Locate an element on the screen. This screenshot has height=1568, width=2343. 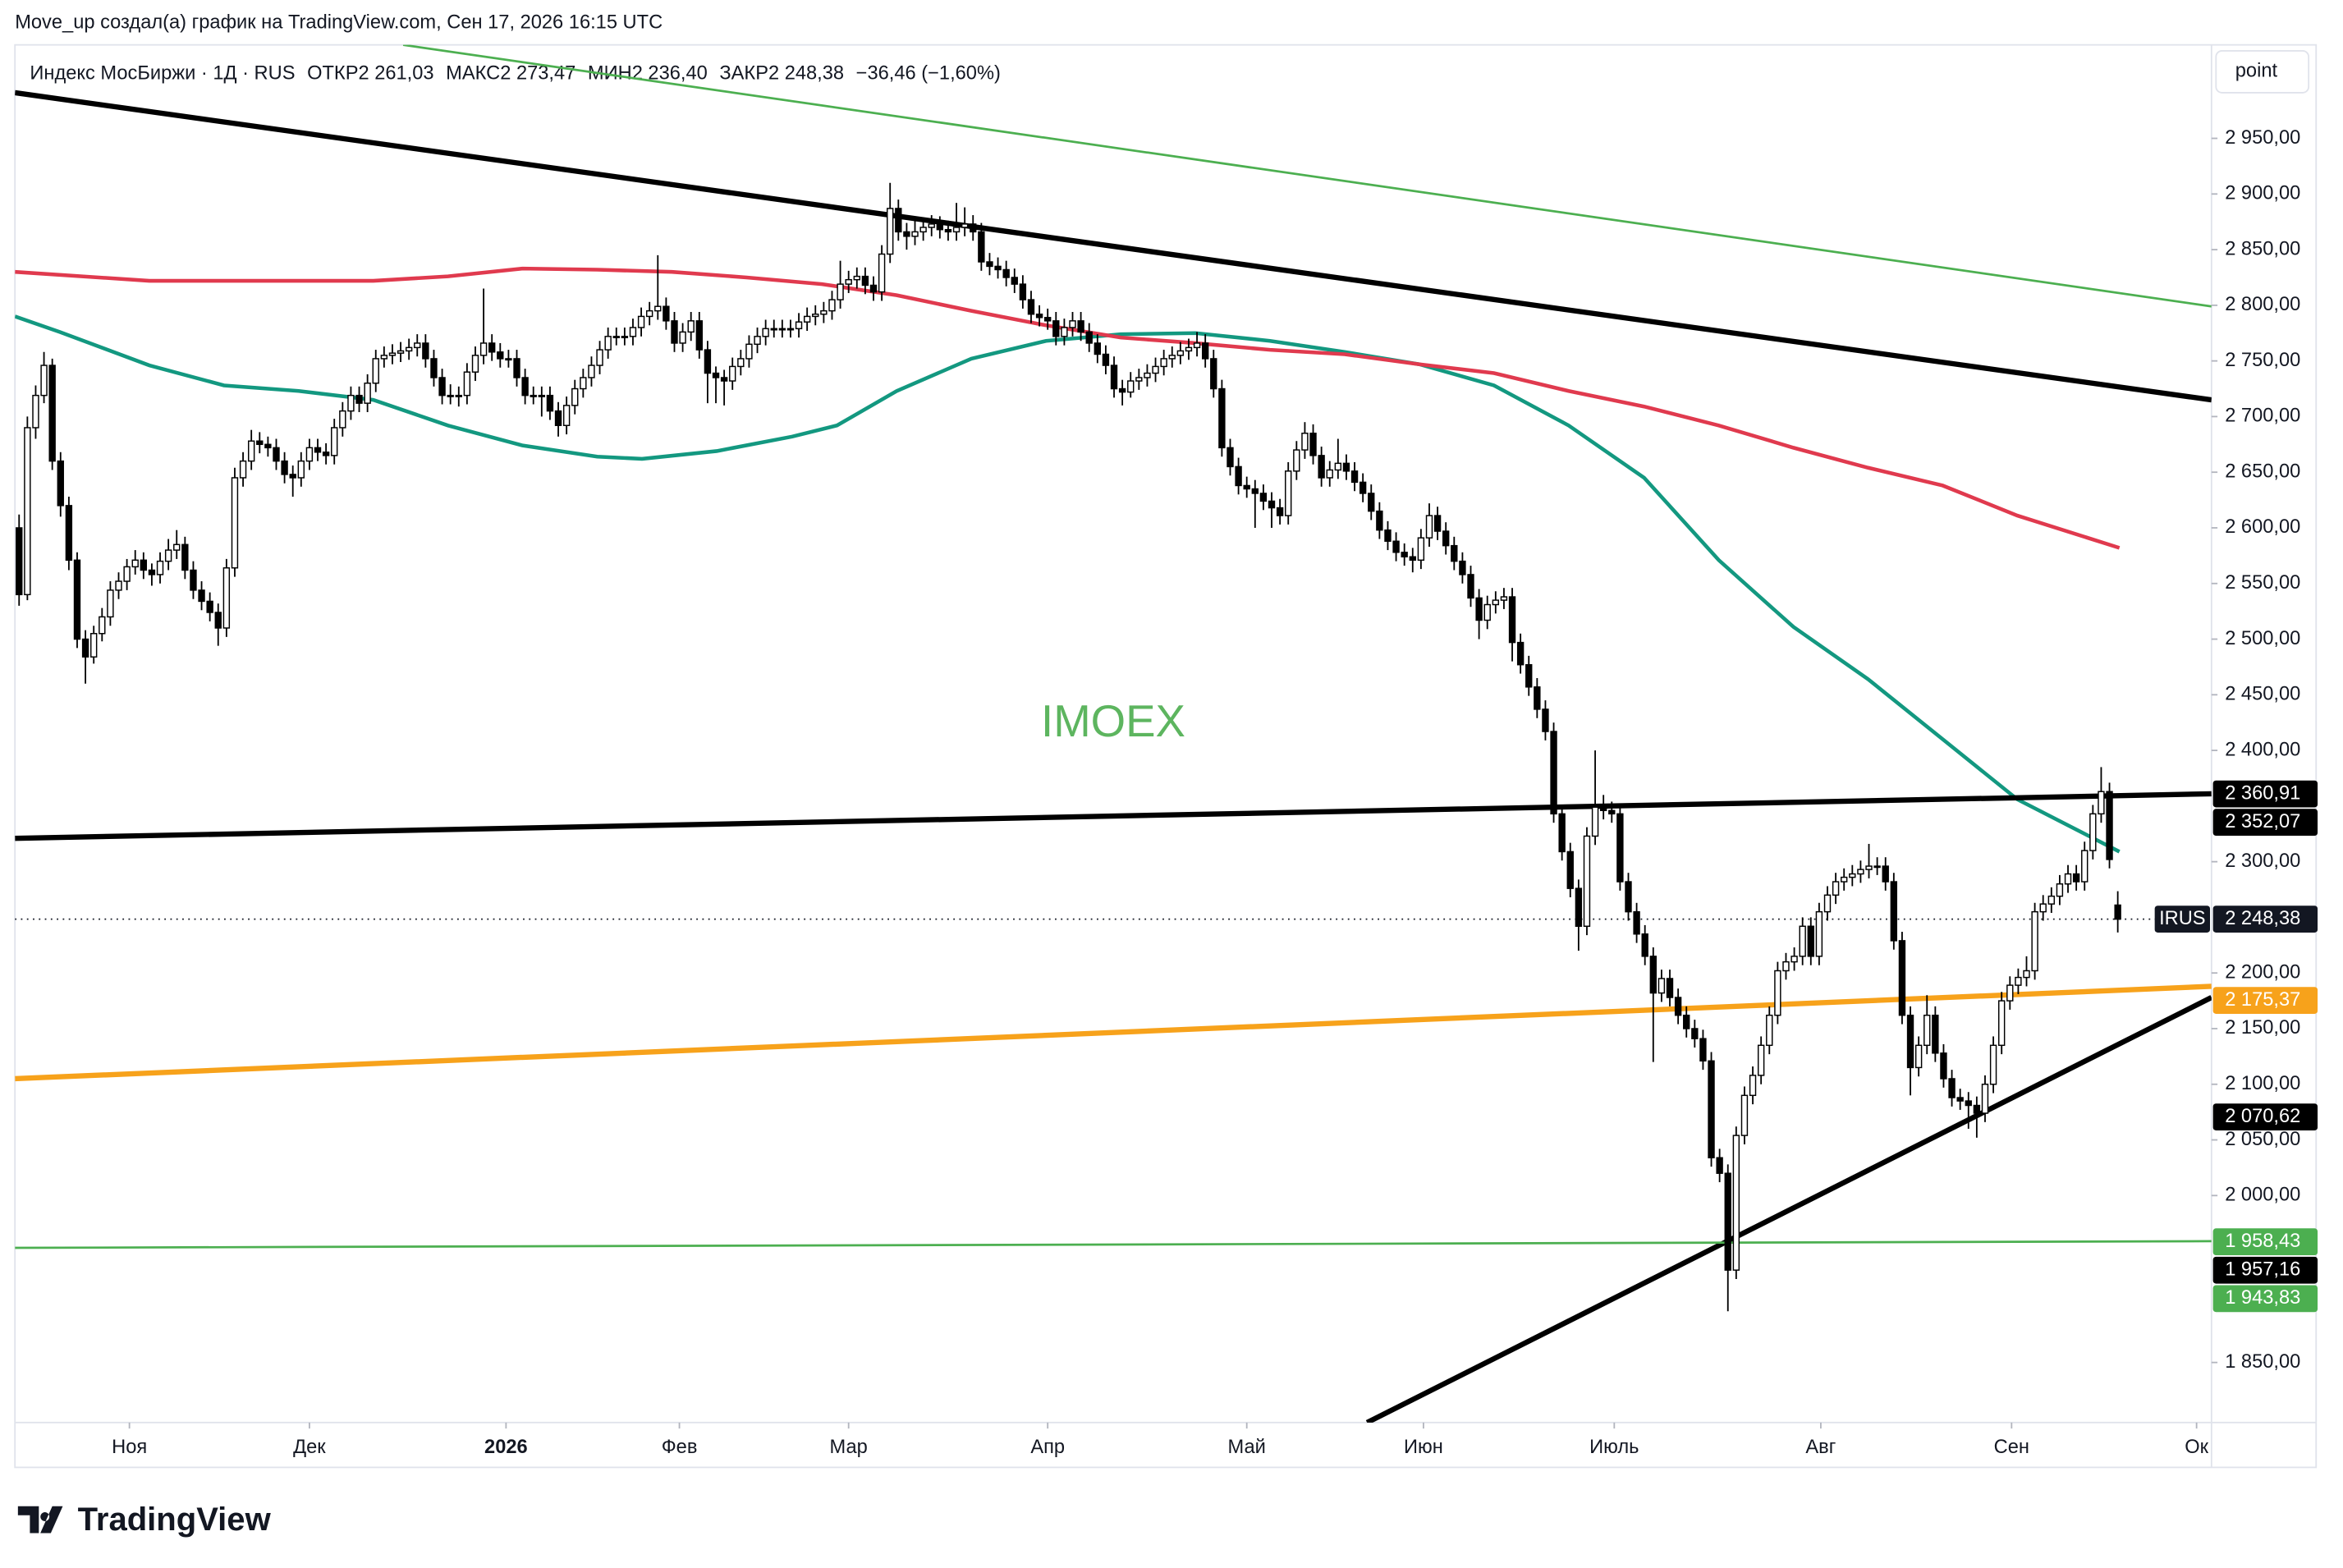
price-label: 1 957,16 is located at coordinates (2262, 1269).